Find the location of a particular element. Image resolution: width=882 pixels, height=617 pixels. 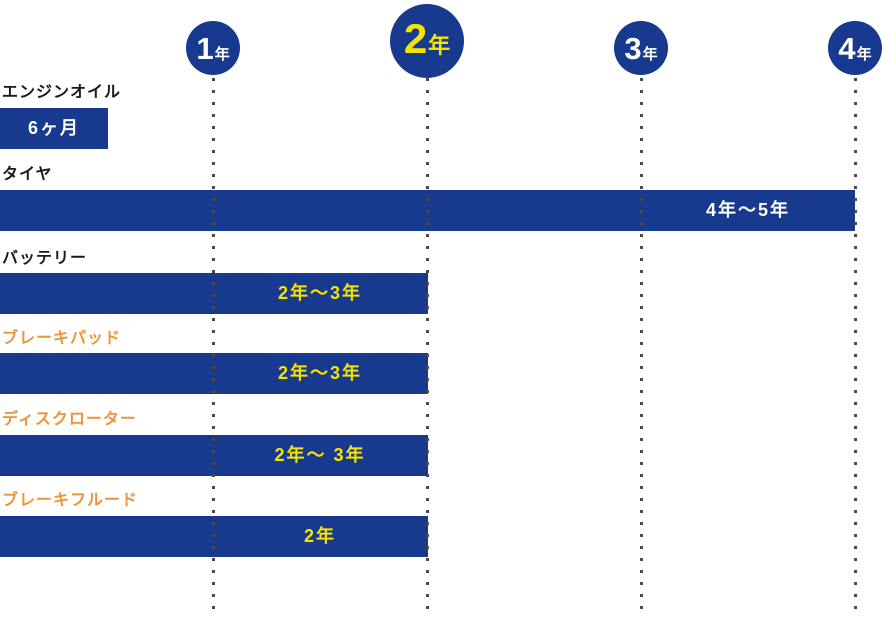

gridline-2-year is located at coordinates (427, 347).